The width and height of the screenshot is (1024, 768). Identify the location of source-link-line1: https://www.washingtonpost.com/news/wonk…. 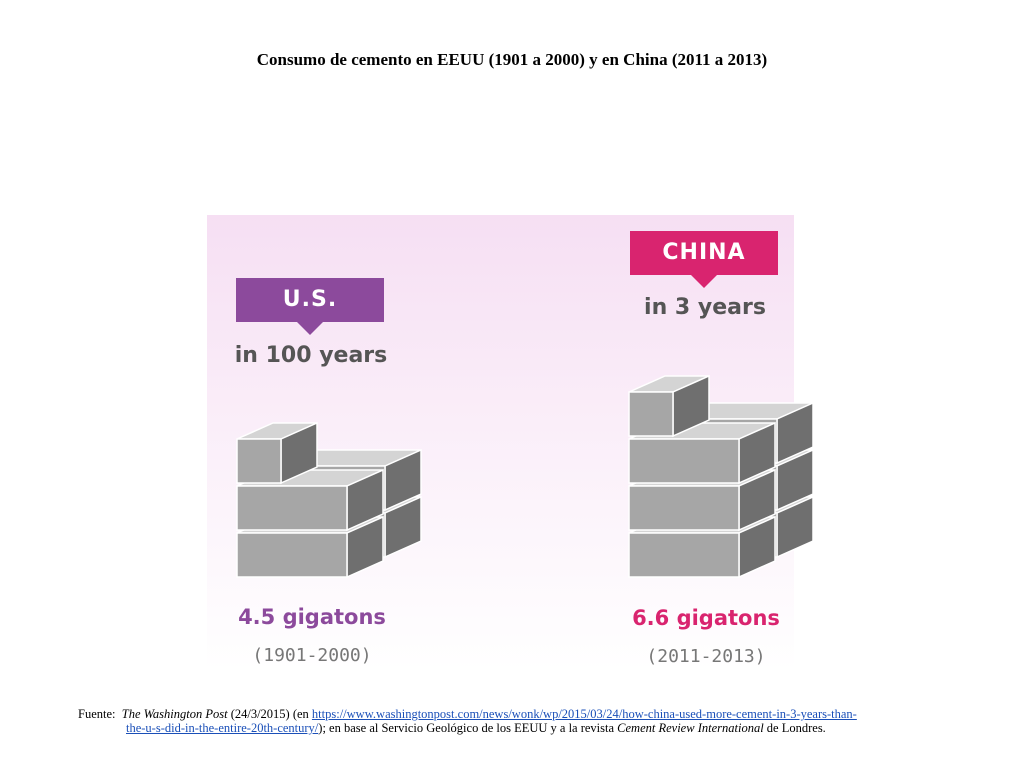
(584, 714).